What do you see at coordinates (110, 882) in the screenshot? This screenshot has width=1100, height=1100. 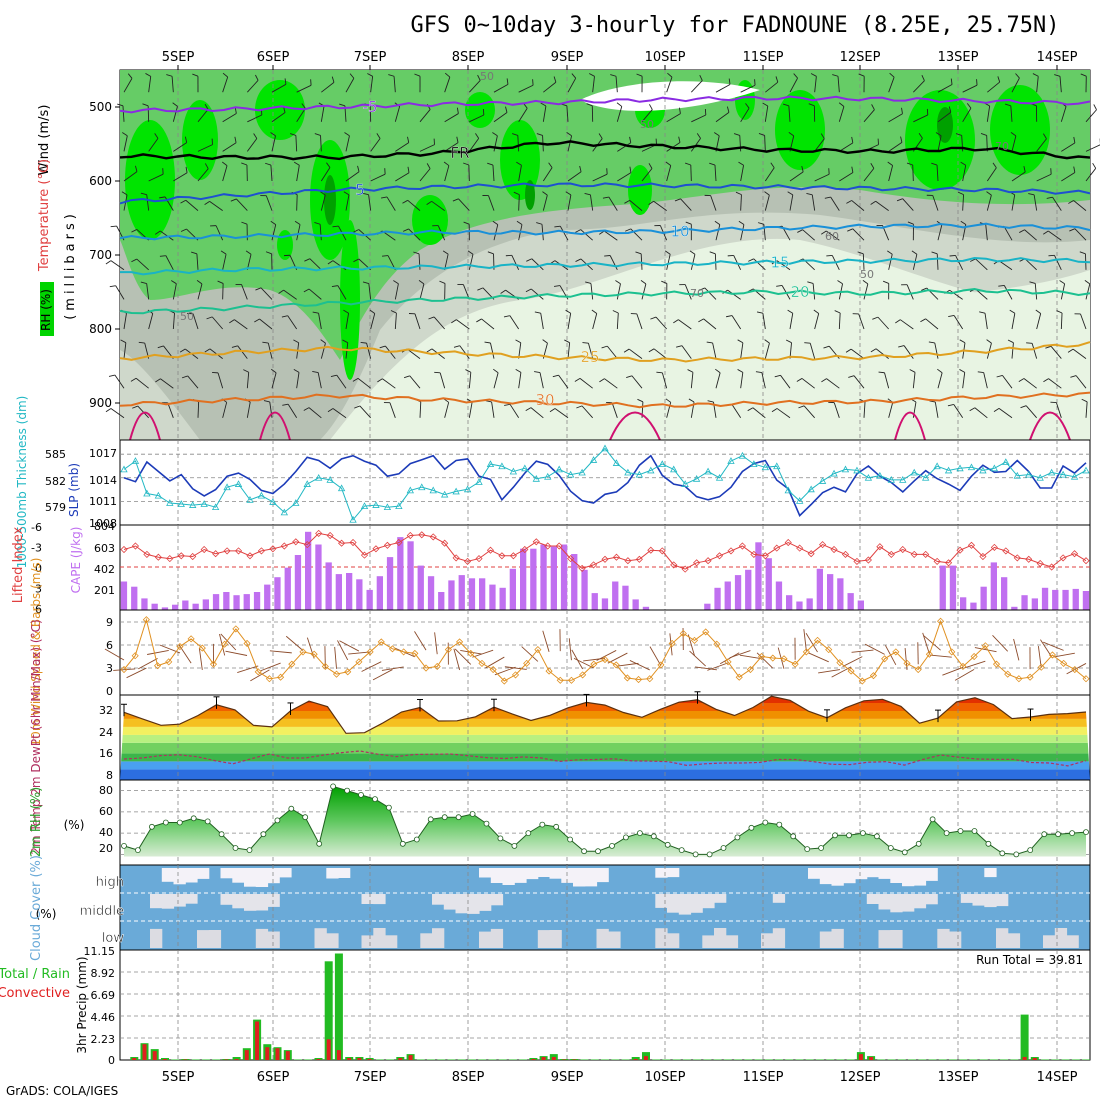 I see `cloud-band-label: high` at bounding box center [110, 882].